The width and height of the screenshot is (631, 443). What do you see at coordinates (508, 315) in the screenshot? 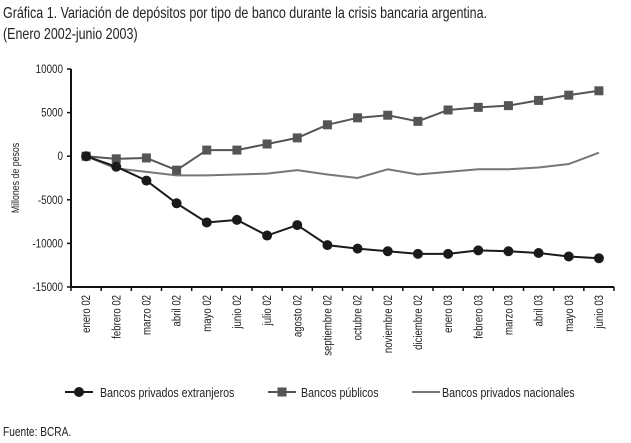
I see `x-tick-label: marzo 03` at bounding box center [508, 315].